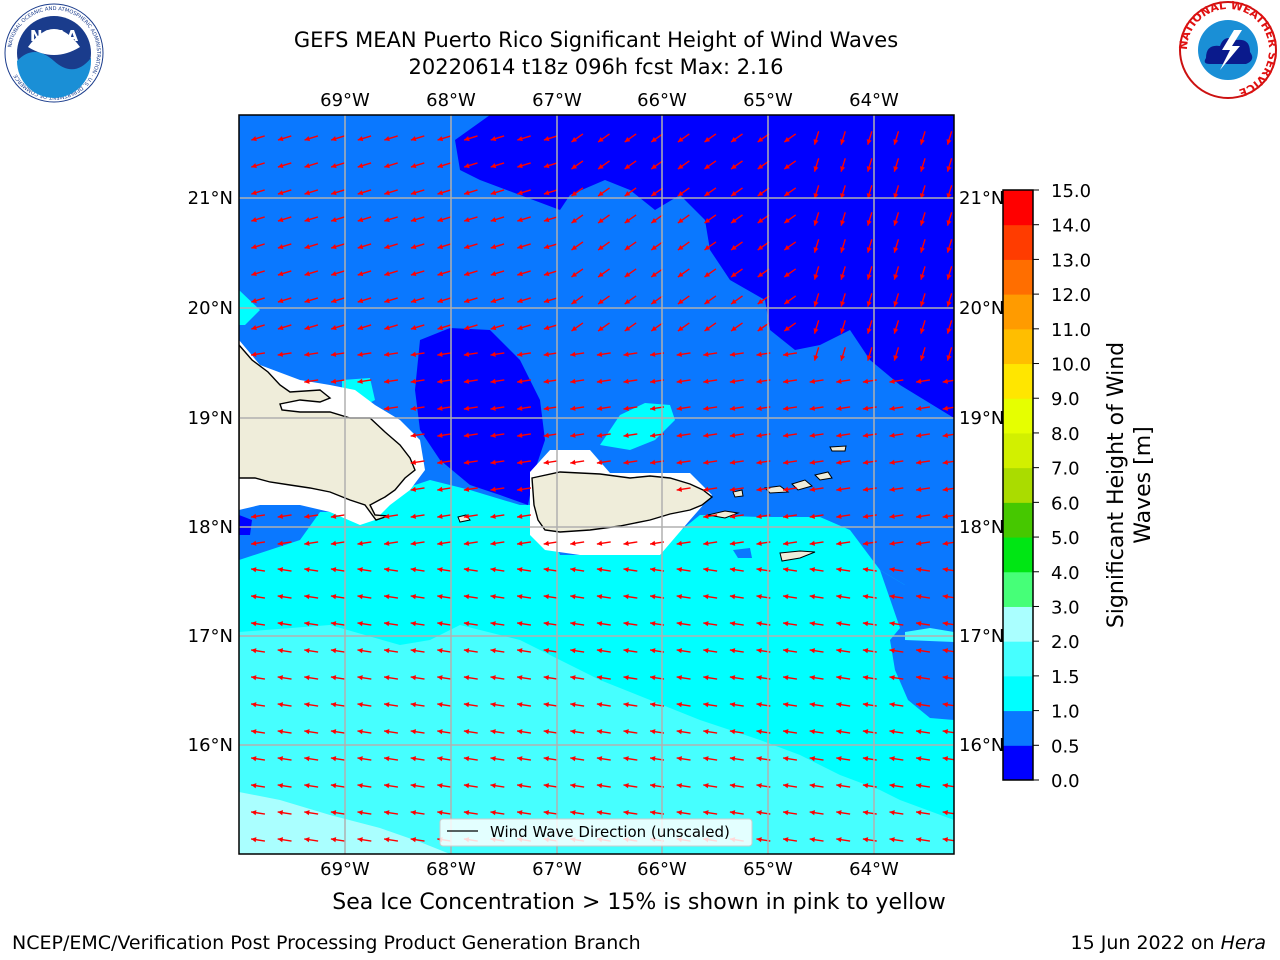 This screenshot has height=960, width=1280. Describe the element at coordinates (1071, 365) in the screenshot. I see `colorbar-tick-label: 10.0` at that location.